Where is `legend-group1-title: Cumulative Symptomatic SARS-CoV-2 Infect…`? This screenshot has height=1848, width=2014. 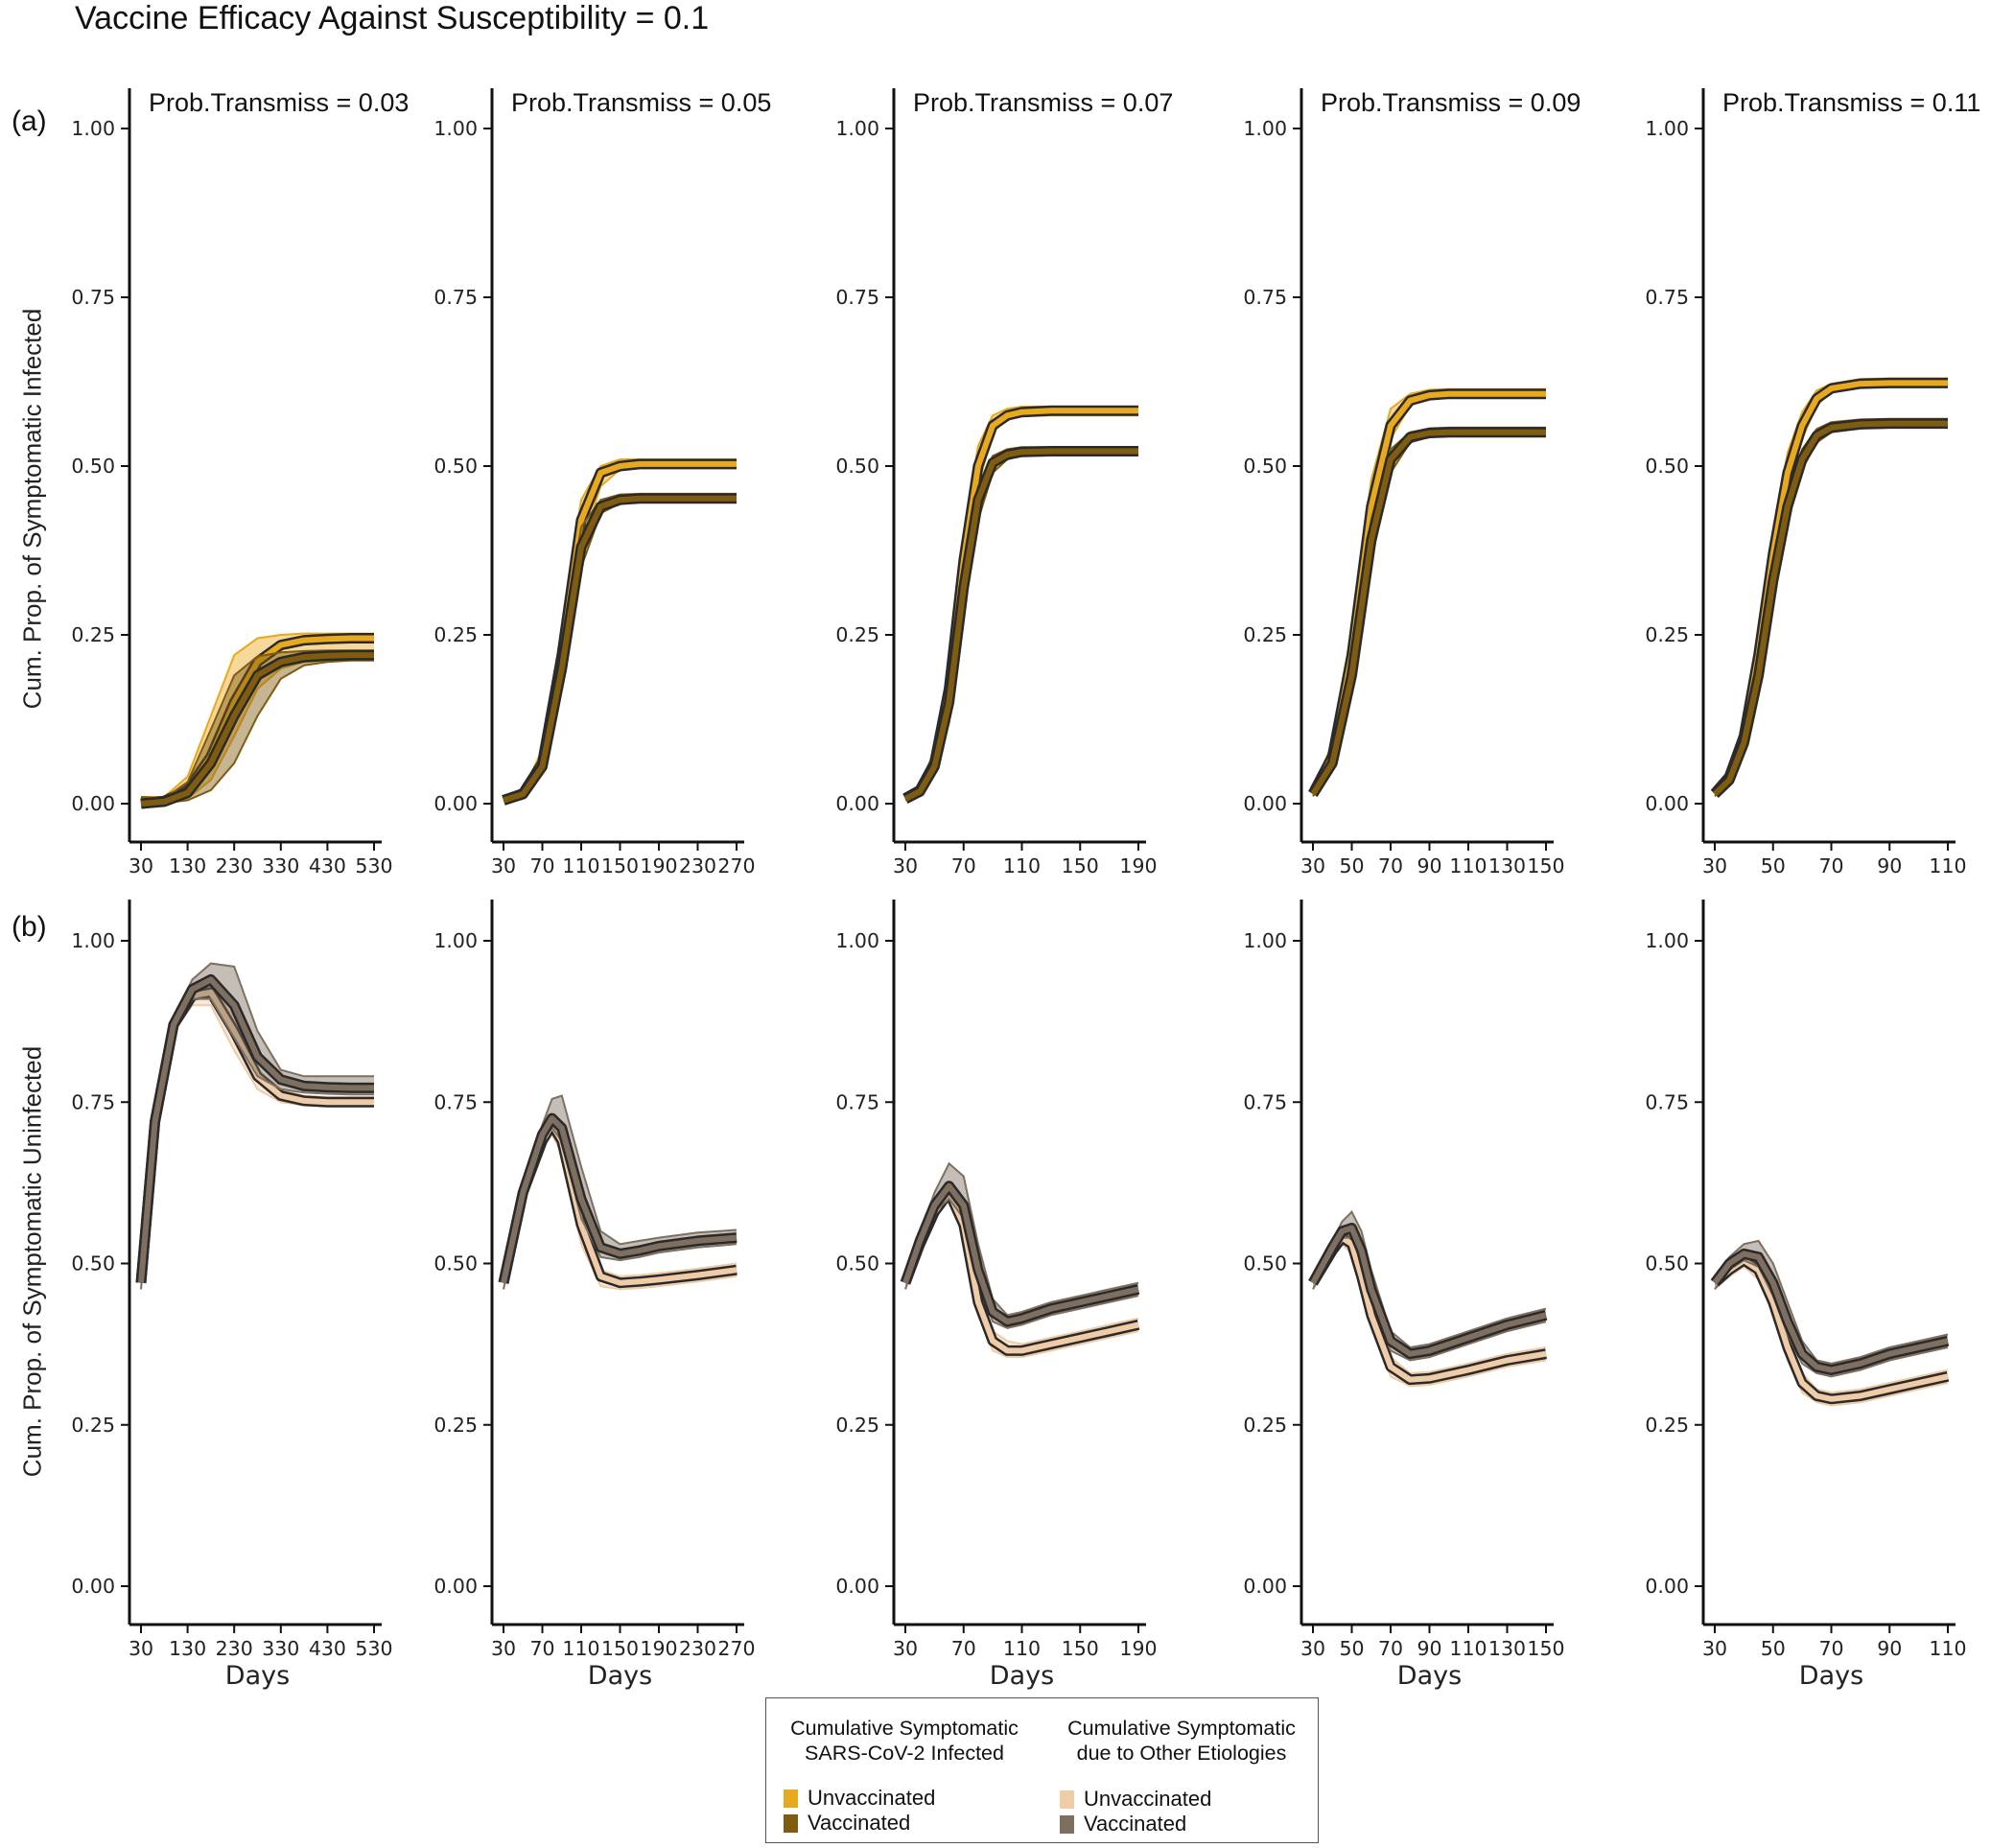 legend-group1-title: Cumulative Symptomatic SARS-CoV-2 Infect… is located at coordinates (904, 1741).